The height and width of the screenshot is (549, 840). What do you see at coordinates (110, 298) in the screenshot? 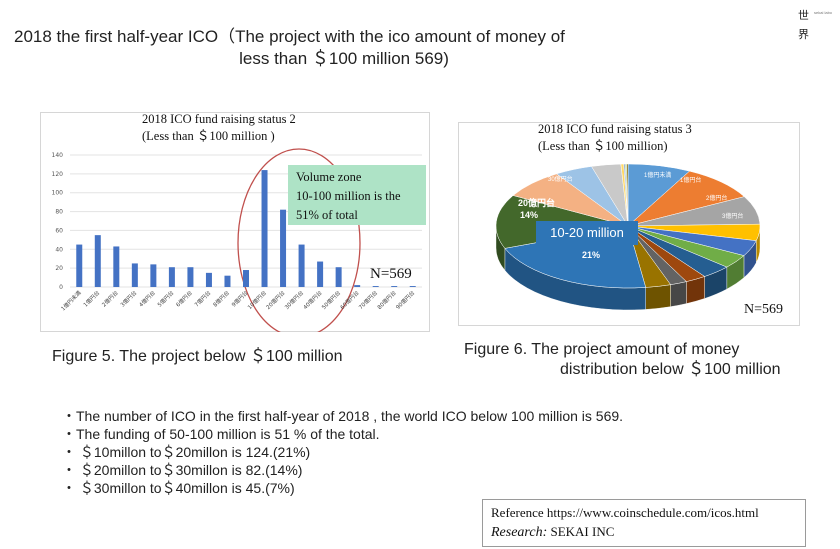
I see `bar-x-tick-label: 2億円台` at bounding box center [110, 298].